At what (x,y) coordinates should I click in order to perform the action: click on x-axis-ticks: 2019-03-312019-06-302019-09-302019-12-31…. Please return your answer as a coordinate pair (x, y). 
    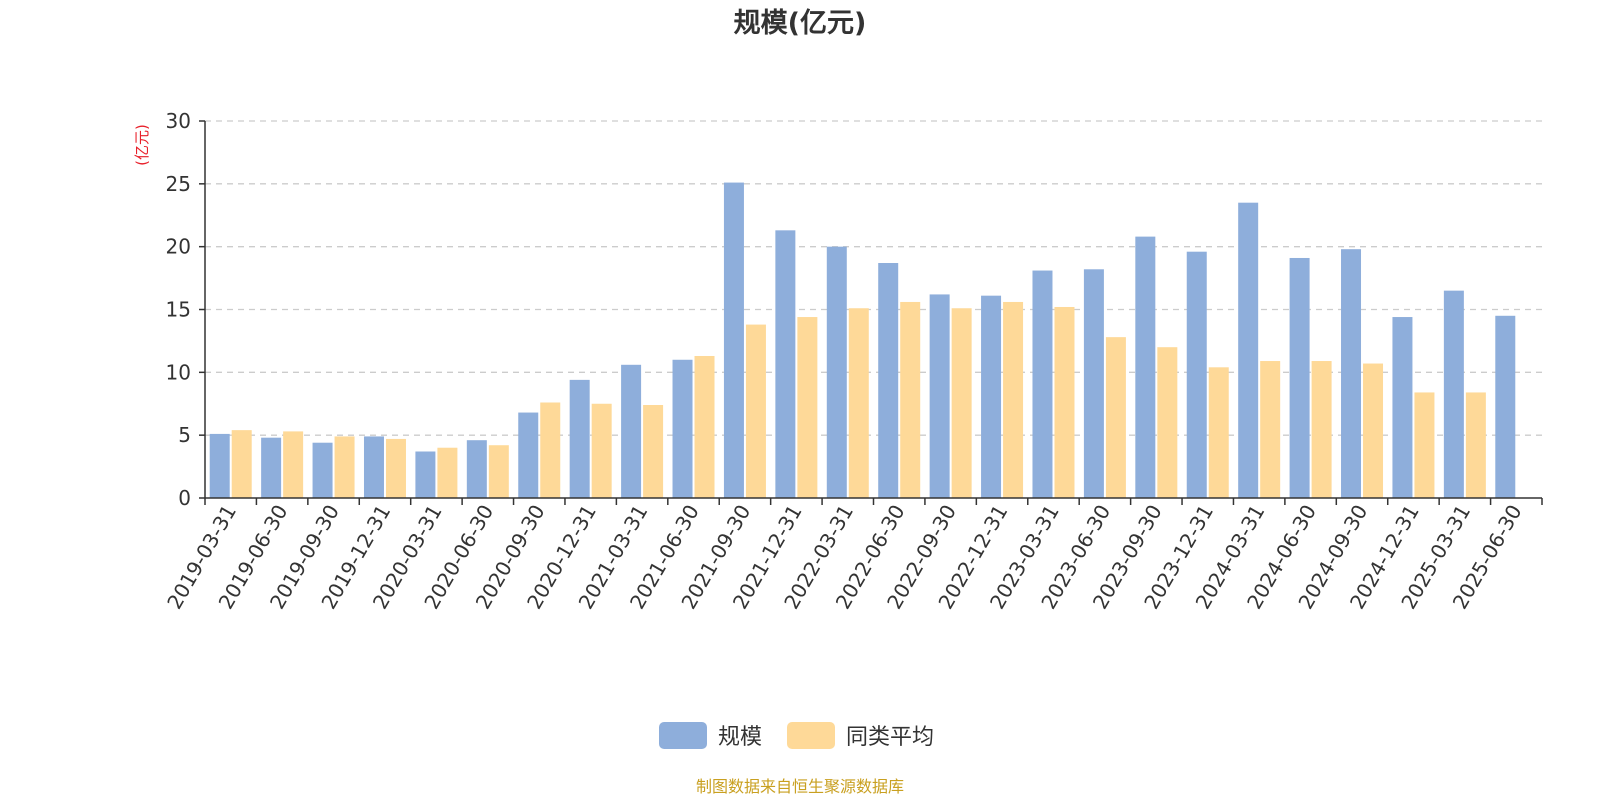
    Looking at the image, I should click on (852, 555).